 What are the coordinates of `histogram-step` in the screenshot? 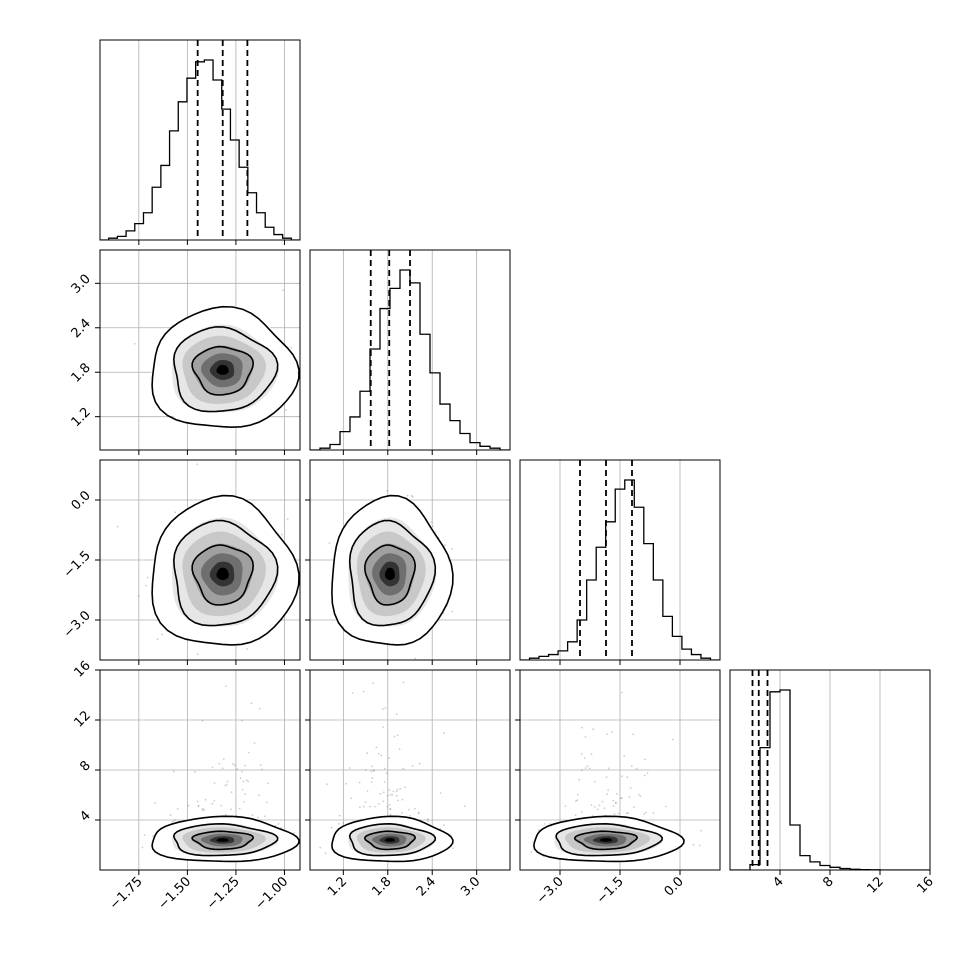 It's located at (200, 149).